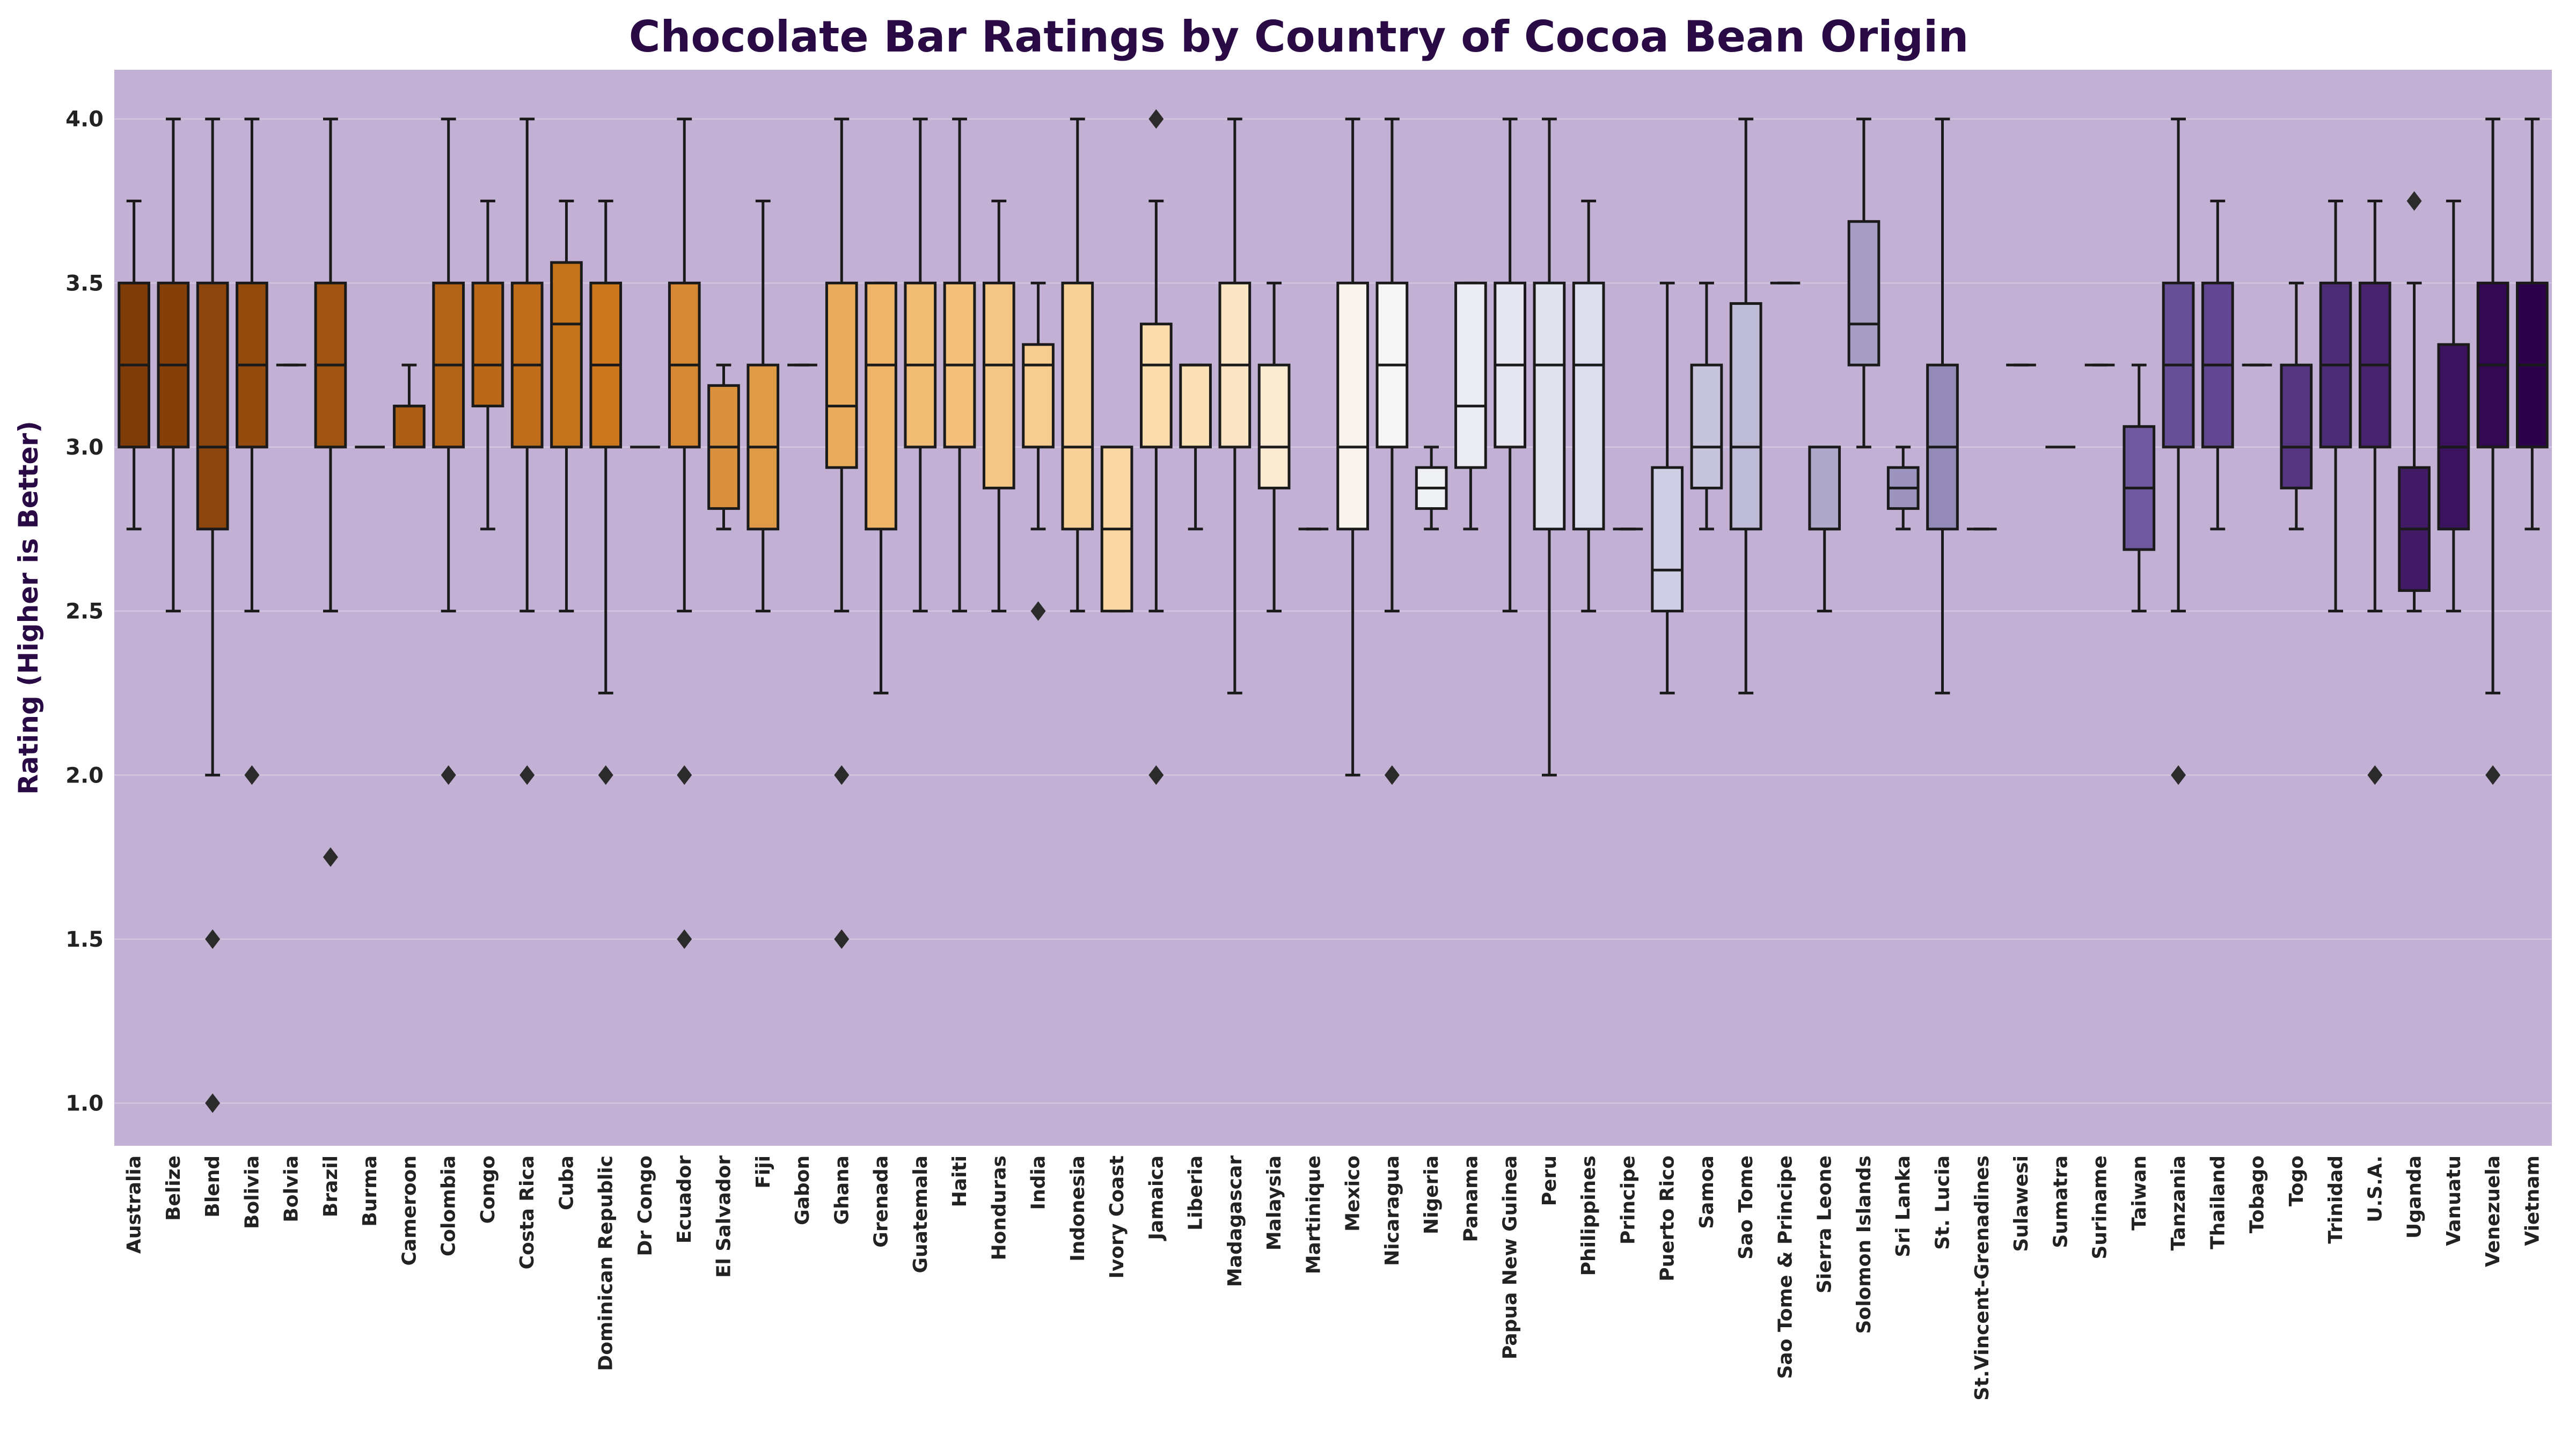 The height and width of the screenshot is (1449, 2576). I want to click on box-india, so click(1038, 451).